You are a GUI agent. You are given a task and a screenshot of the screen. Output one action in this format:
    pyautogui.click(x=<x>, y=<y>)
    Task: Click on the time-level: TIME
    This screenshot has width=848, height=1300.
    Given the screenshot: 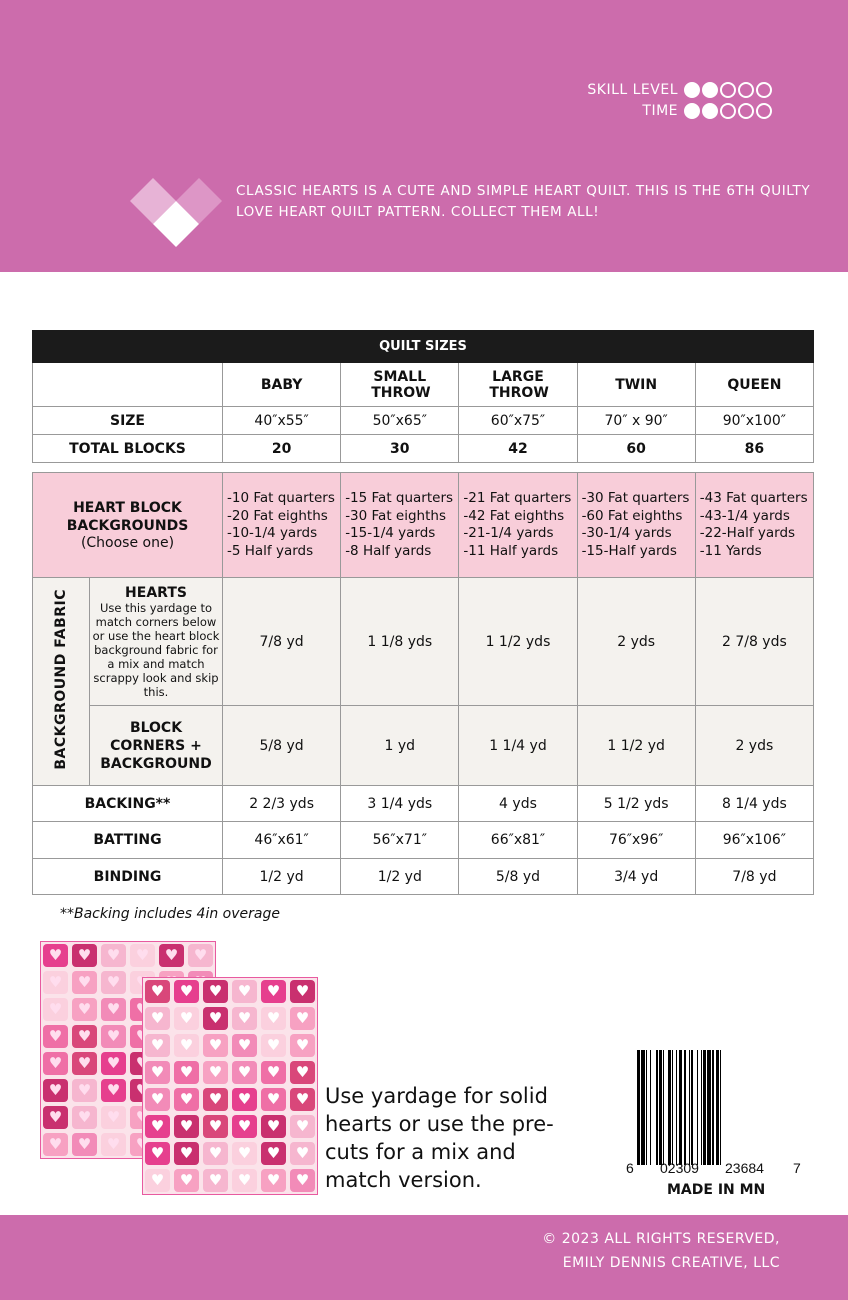 What is the action you would take?
    pyautogui.click(x=707, y=111)
    